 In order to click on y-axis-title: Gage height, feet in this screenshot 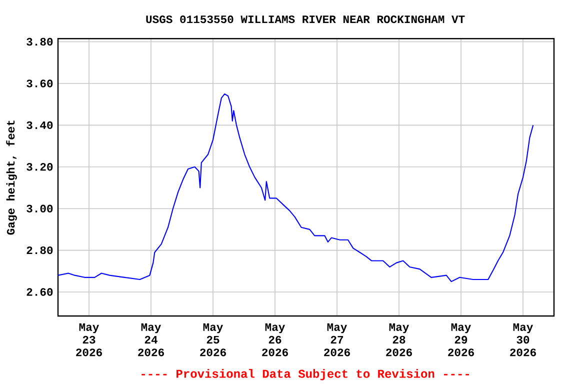, I will do `click(11, 177)`.